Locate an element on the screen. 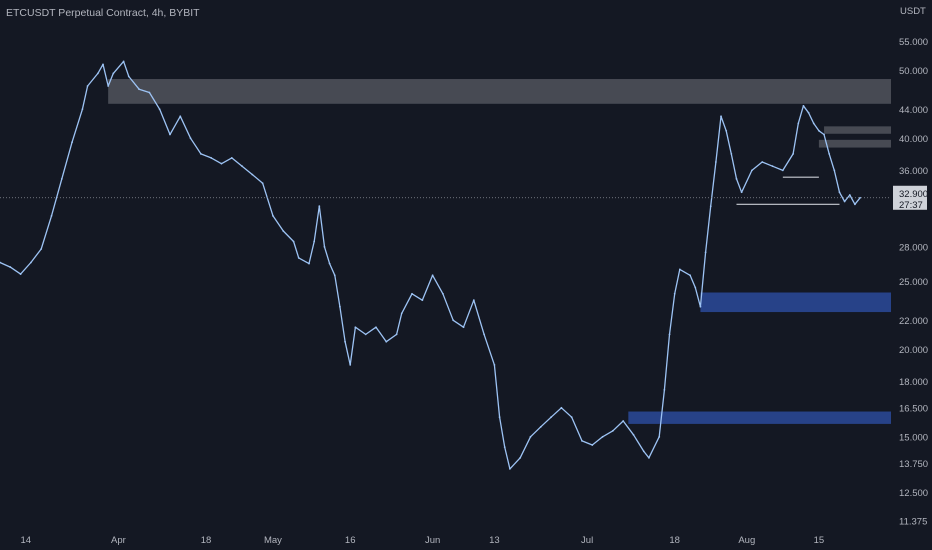 The image size is (932, 550). x-tick-label: 15 is located at coordinates (819, 540).